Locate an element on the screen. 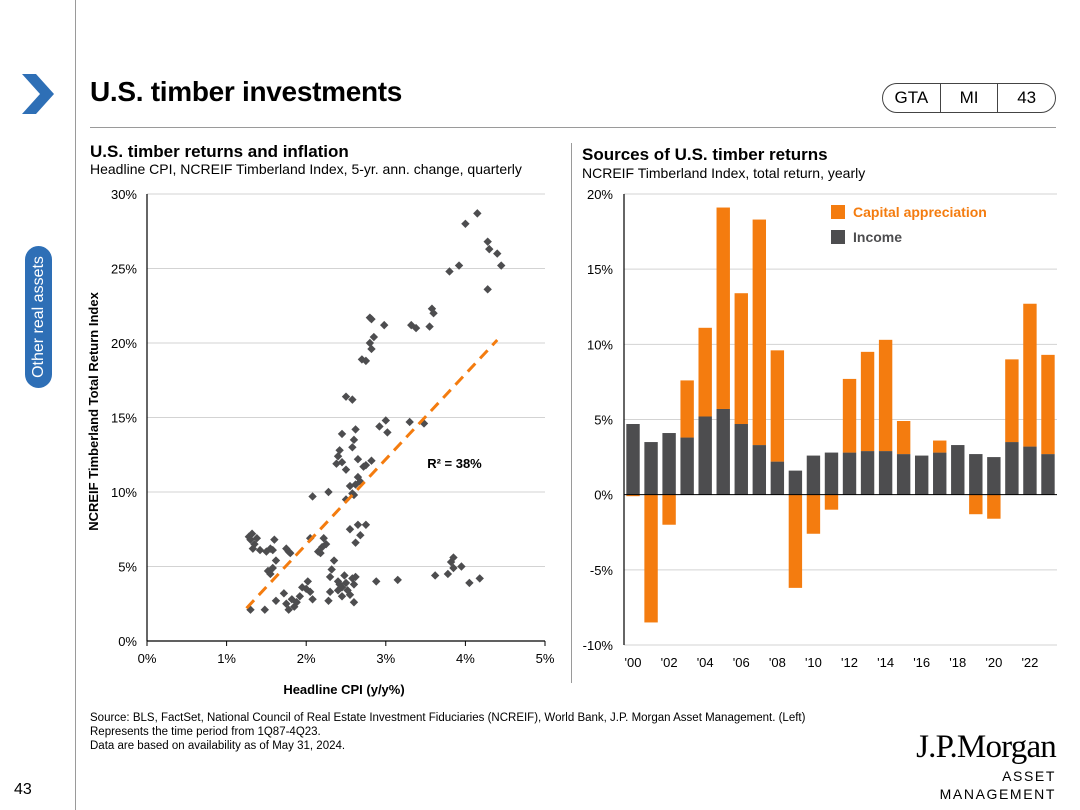 This screenshot has height=810, width=1080. y-tick-label: 0% is located at coordinates (127, 641).